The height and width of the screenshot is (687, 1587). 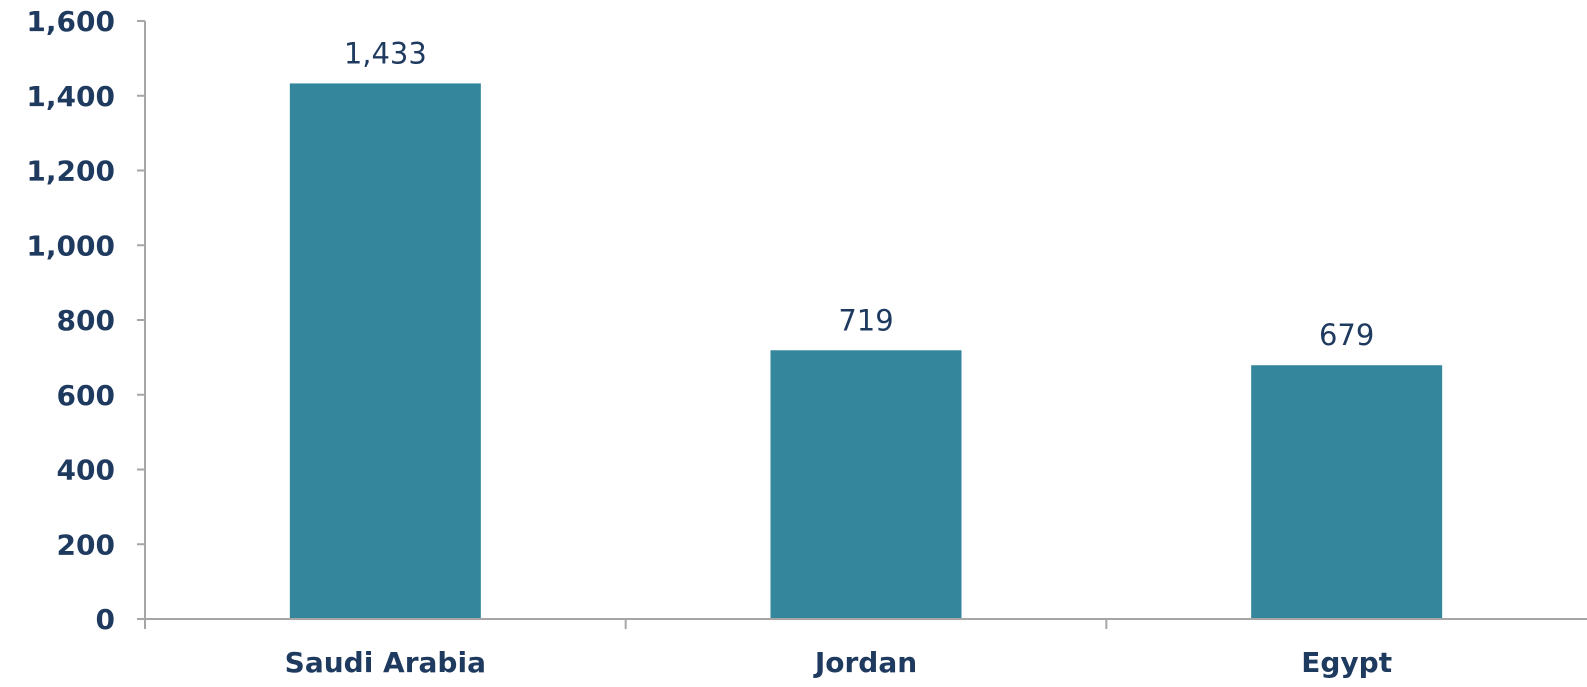 I want to click on x-axis: Saudi Arabia Jordan Egypt, so click(x=865, y=648).